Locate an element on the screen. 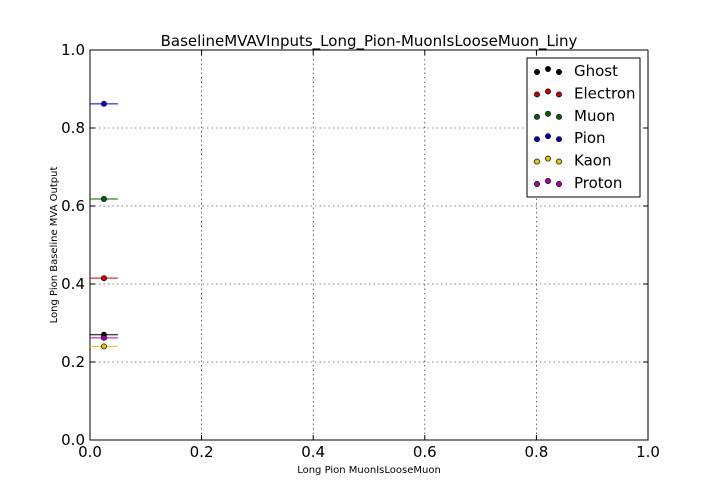  legend-label-kaon: Kaon is located at coordinates (592, 161).